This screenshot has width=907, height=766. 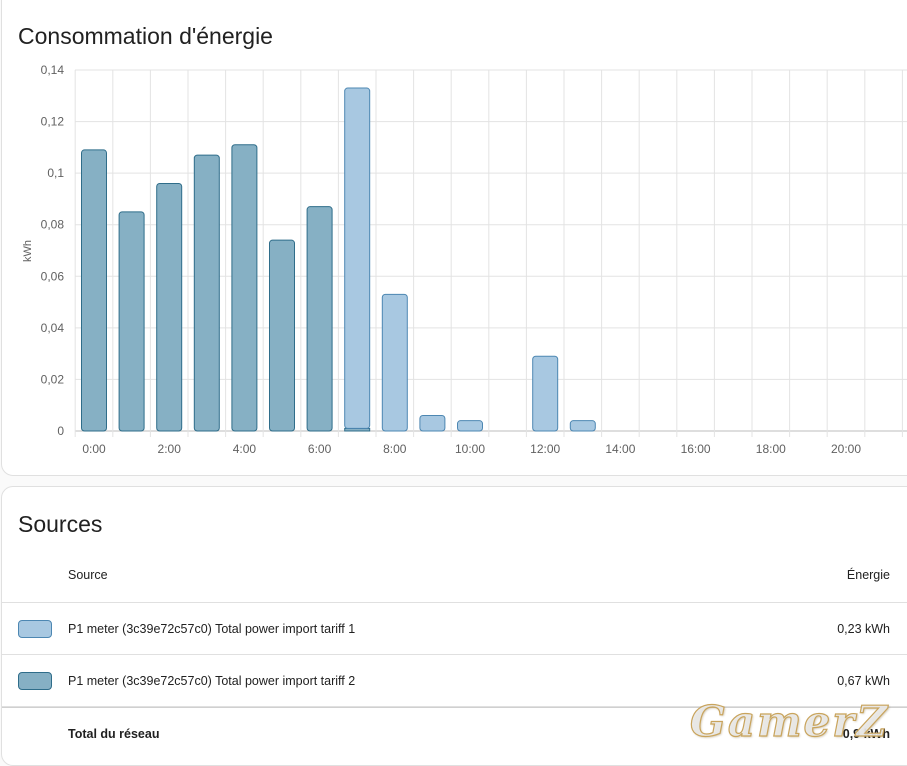 I want to click on y-tick-label: 0, so click(x=60, y=431).